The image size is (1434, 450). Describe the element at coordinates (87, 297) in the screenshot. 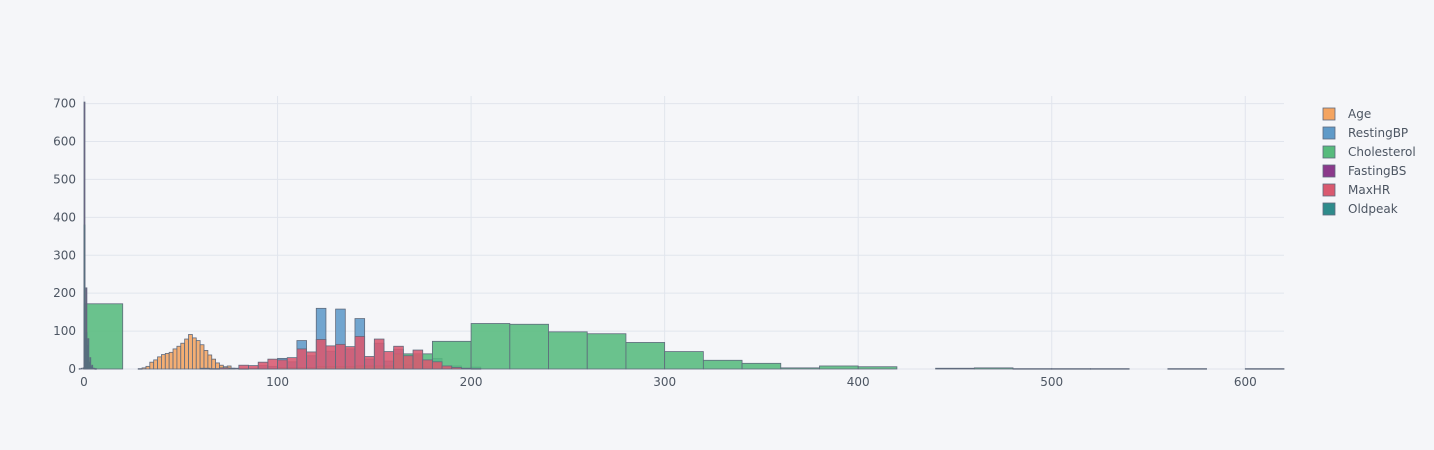

I see `series-oldpeak` at that location.